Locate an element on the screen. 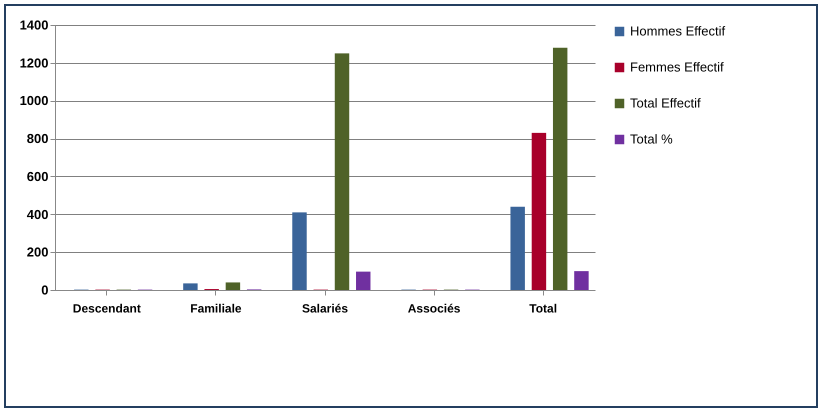  y-tick-label: 800 is located at coordinates (37, 138).